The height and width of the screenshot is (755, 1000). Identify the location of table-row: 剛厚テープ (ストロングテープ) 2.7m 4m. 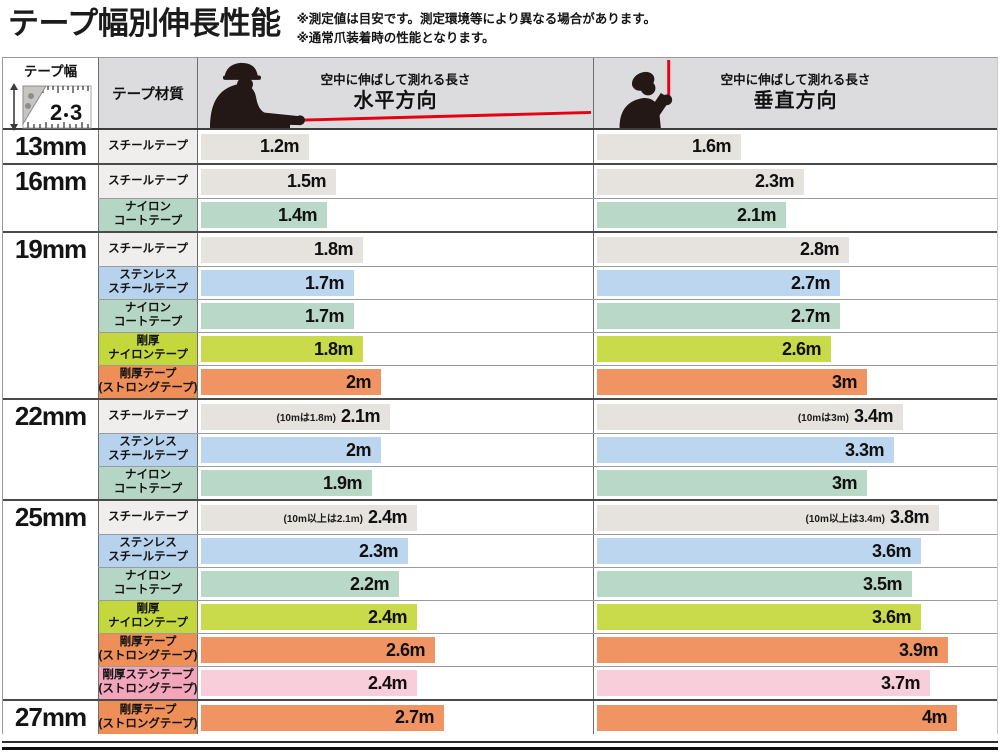
(547, 717).